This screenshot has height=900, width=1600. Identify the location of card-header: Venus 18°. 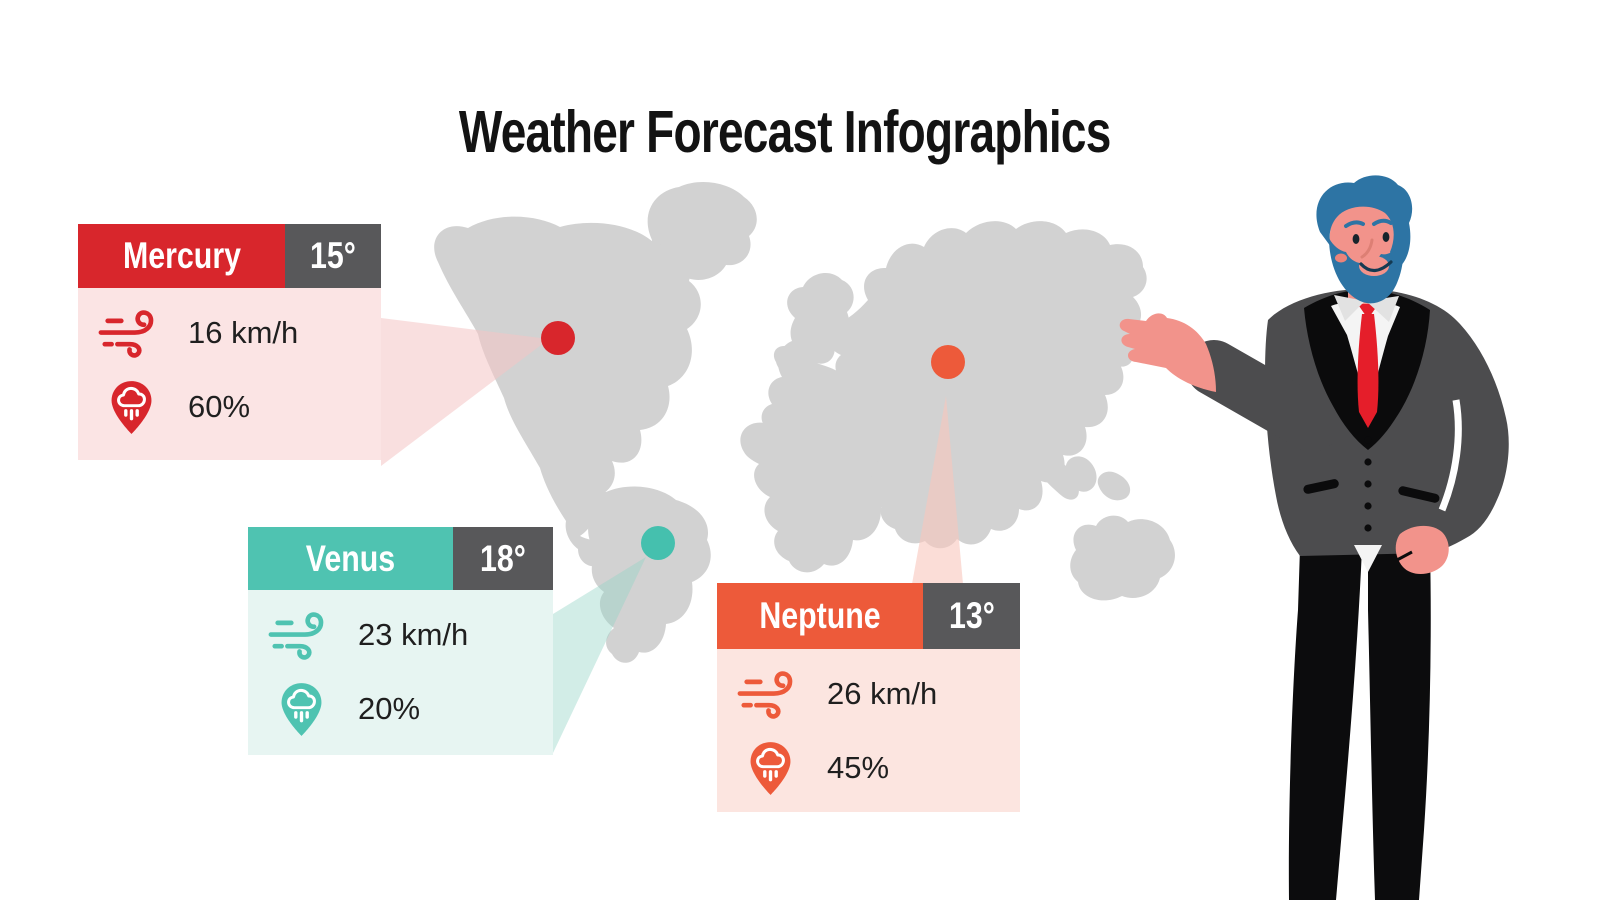
(400, 558).